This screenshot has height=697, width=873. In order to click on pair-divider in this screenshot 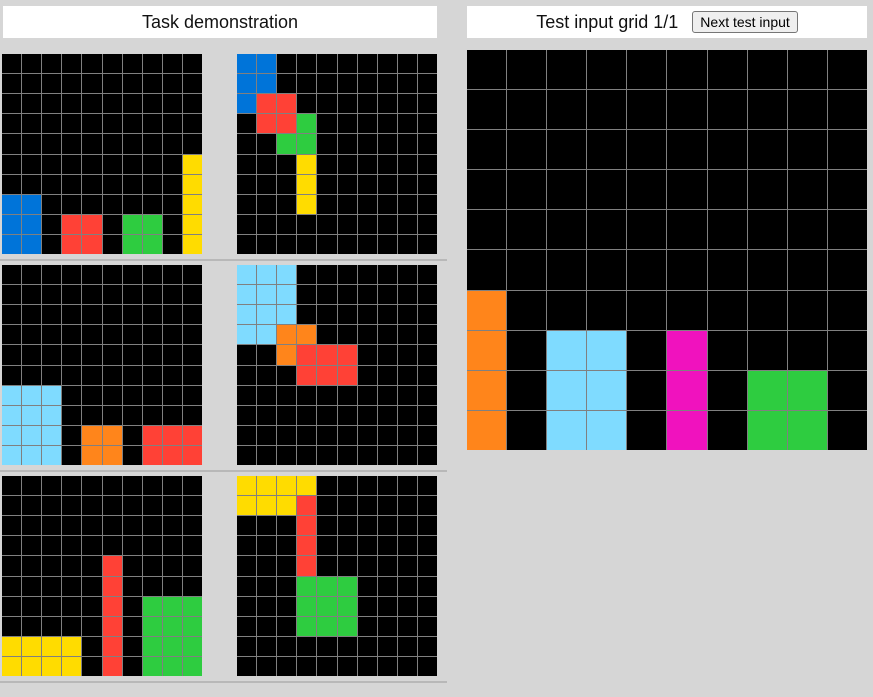, I will do `click(223, 682)`.